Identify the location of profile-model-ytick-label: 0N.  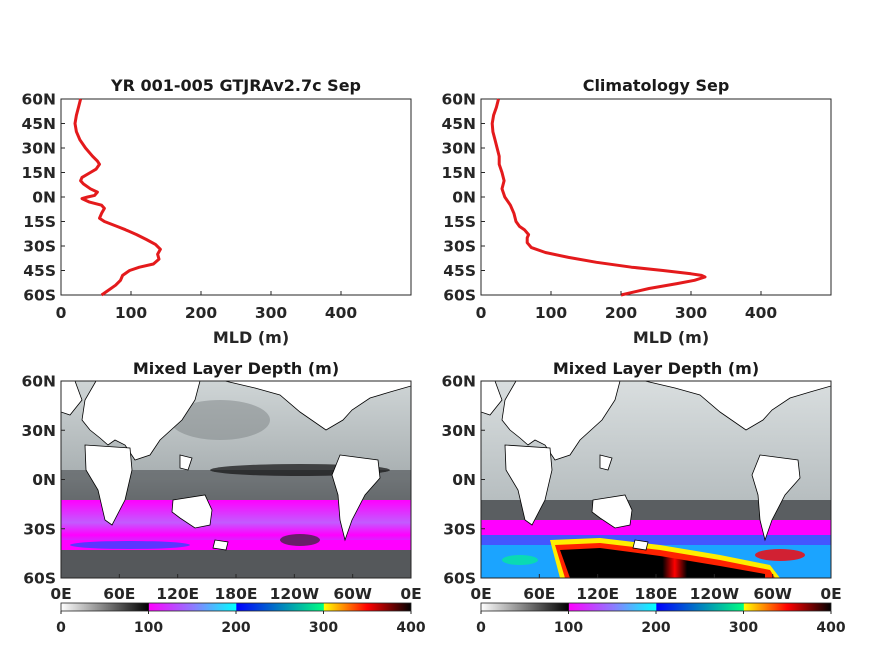
(44, 198).